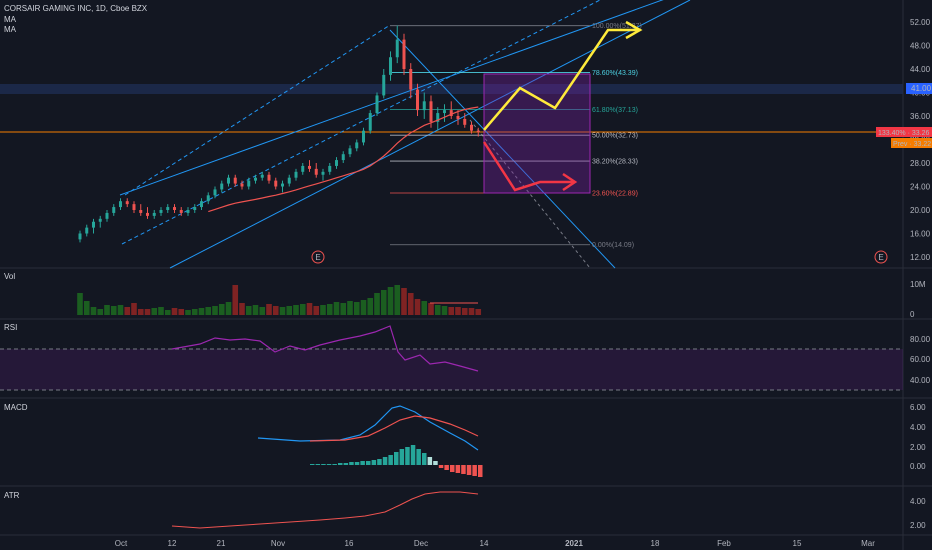 This screenshot has width=932, height=550. What do you see at coordinates (495, 543) in the screenshot?
I see `time-axis: Oct 12 21 Nov 16 Dec 14 2021 18 Feb 15 Mar` at bounding box center [495, 543].